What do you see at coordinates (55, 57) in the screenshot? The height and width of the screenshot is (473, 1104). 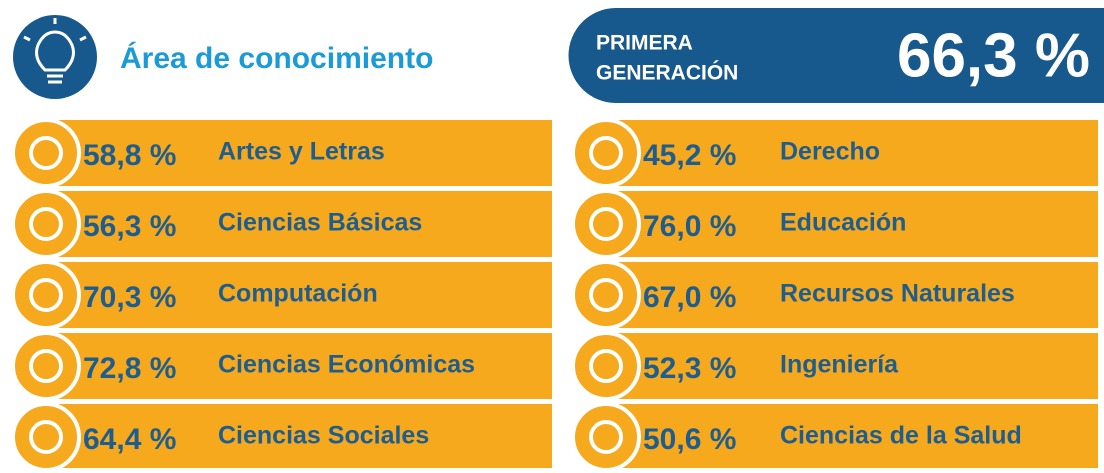 I see `bulb-icon` at bounding box center [55, 57].